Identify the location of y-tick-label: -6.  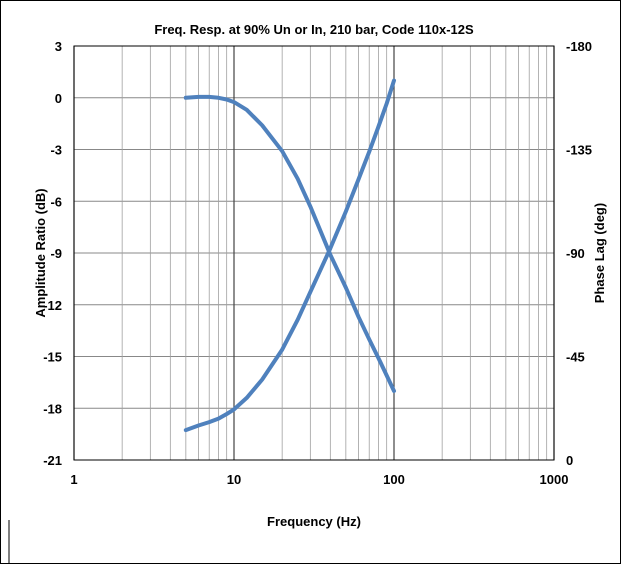
(56, 201).